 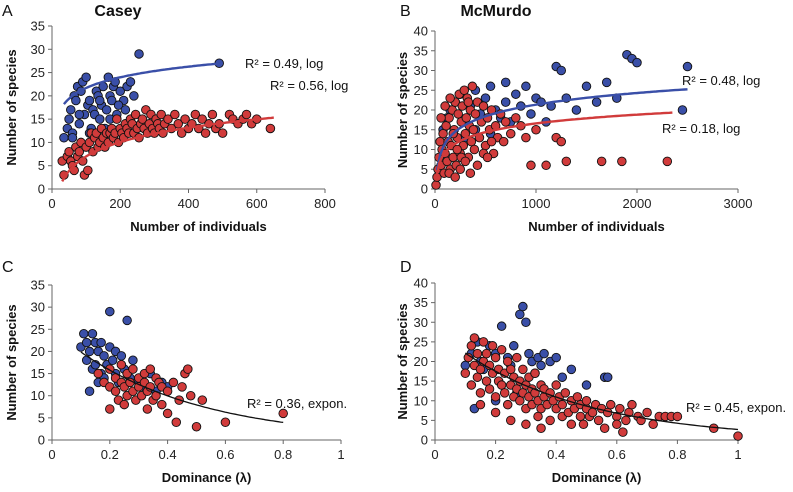 What do you see at coordinates (421, 283) in the screenshot?
I see `panel-d-ytick-label: 40` at bounding box center [421, 283].